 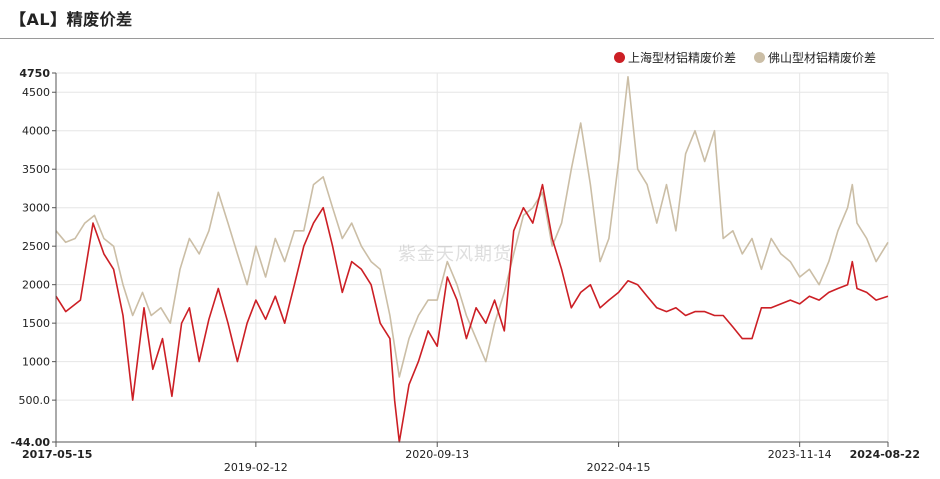 I want to click on legend-item-foshan: 佛山型材铝精废价差, so click(x=814, y=57).